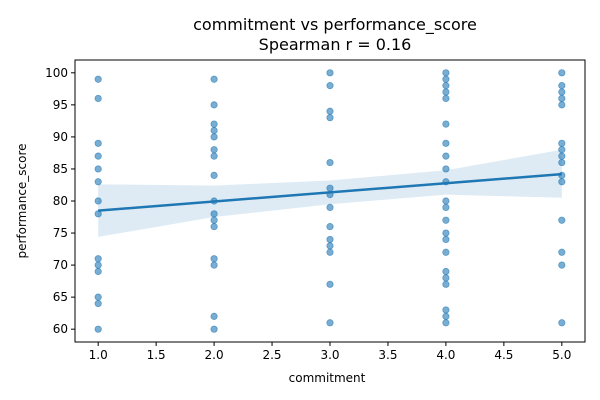 The width and height of the screenshot is (600, 400). I want to click on y-tick-label: 75, so click(60, 233).